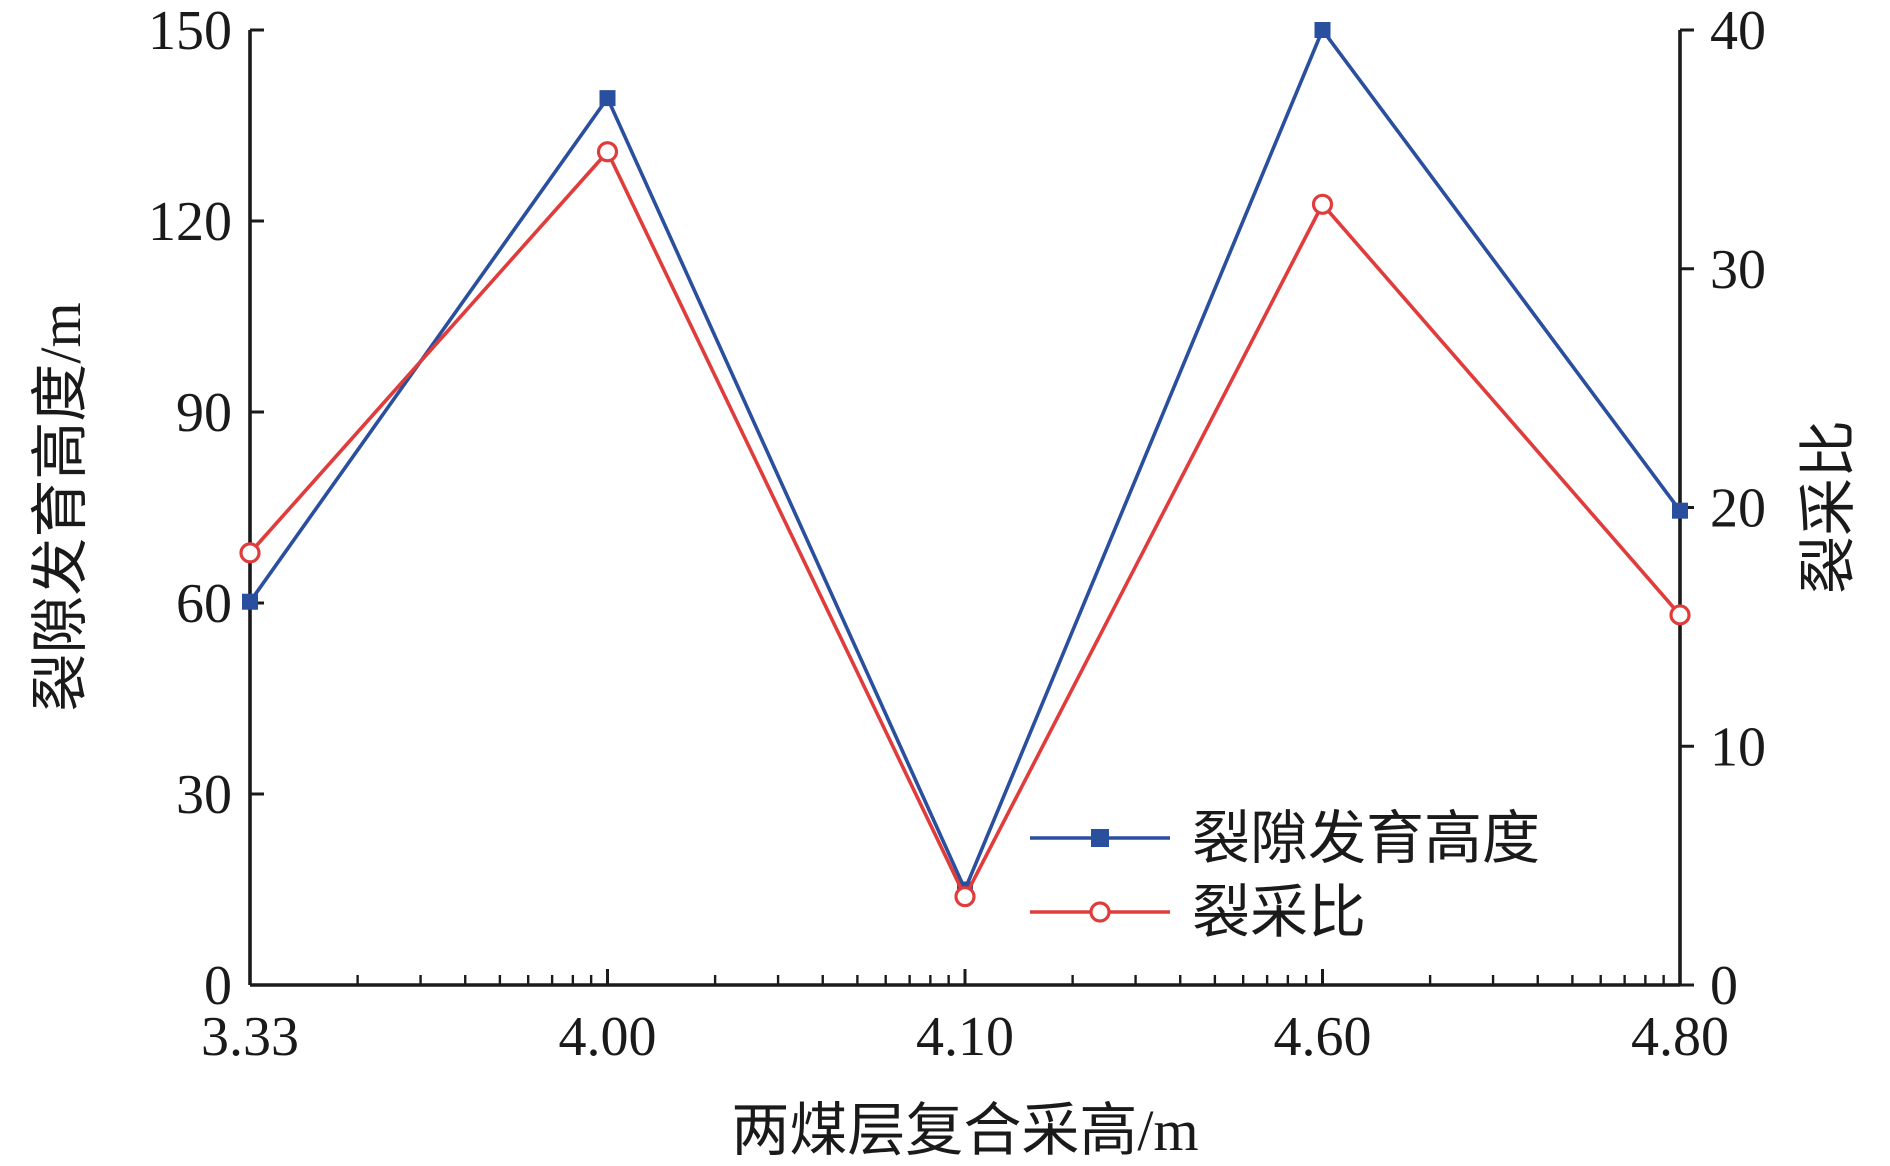  What do you see at coordinates (1279, 912) in the screenshot?
I see `legend-label-fracture-ratio: 裂采比` at bounding box center [1279, 912].